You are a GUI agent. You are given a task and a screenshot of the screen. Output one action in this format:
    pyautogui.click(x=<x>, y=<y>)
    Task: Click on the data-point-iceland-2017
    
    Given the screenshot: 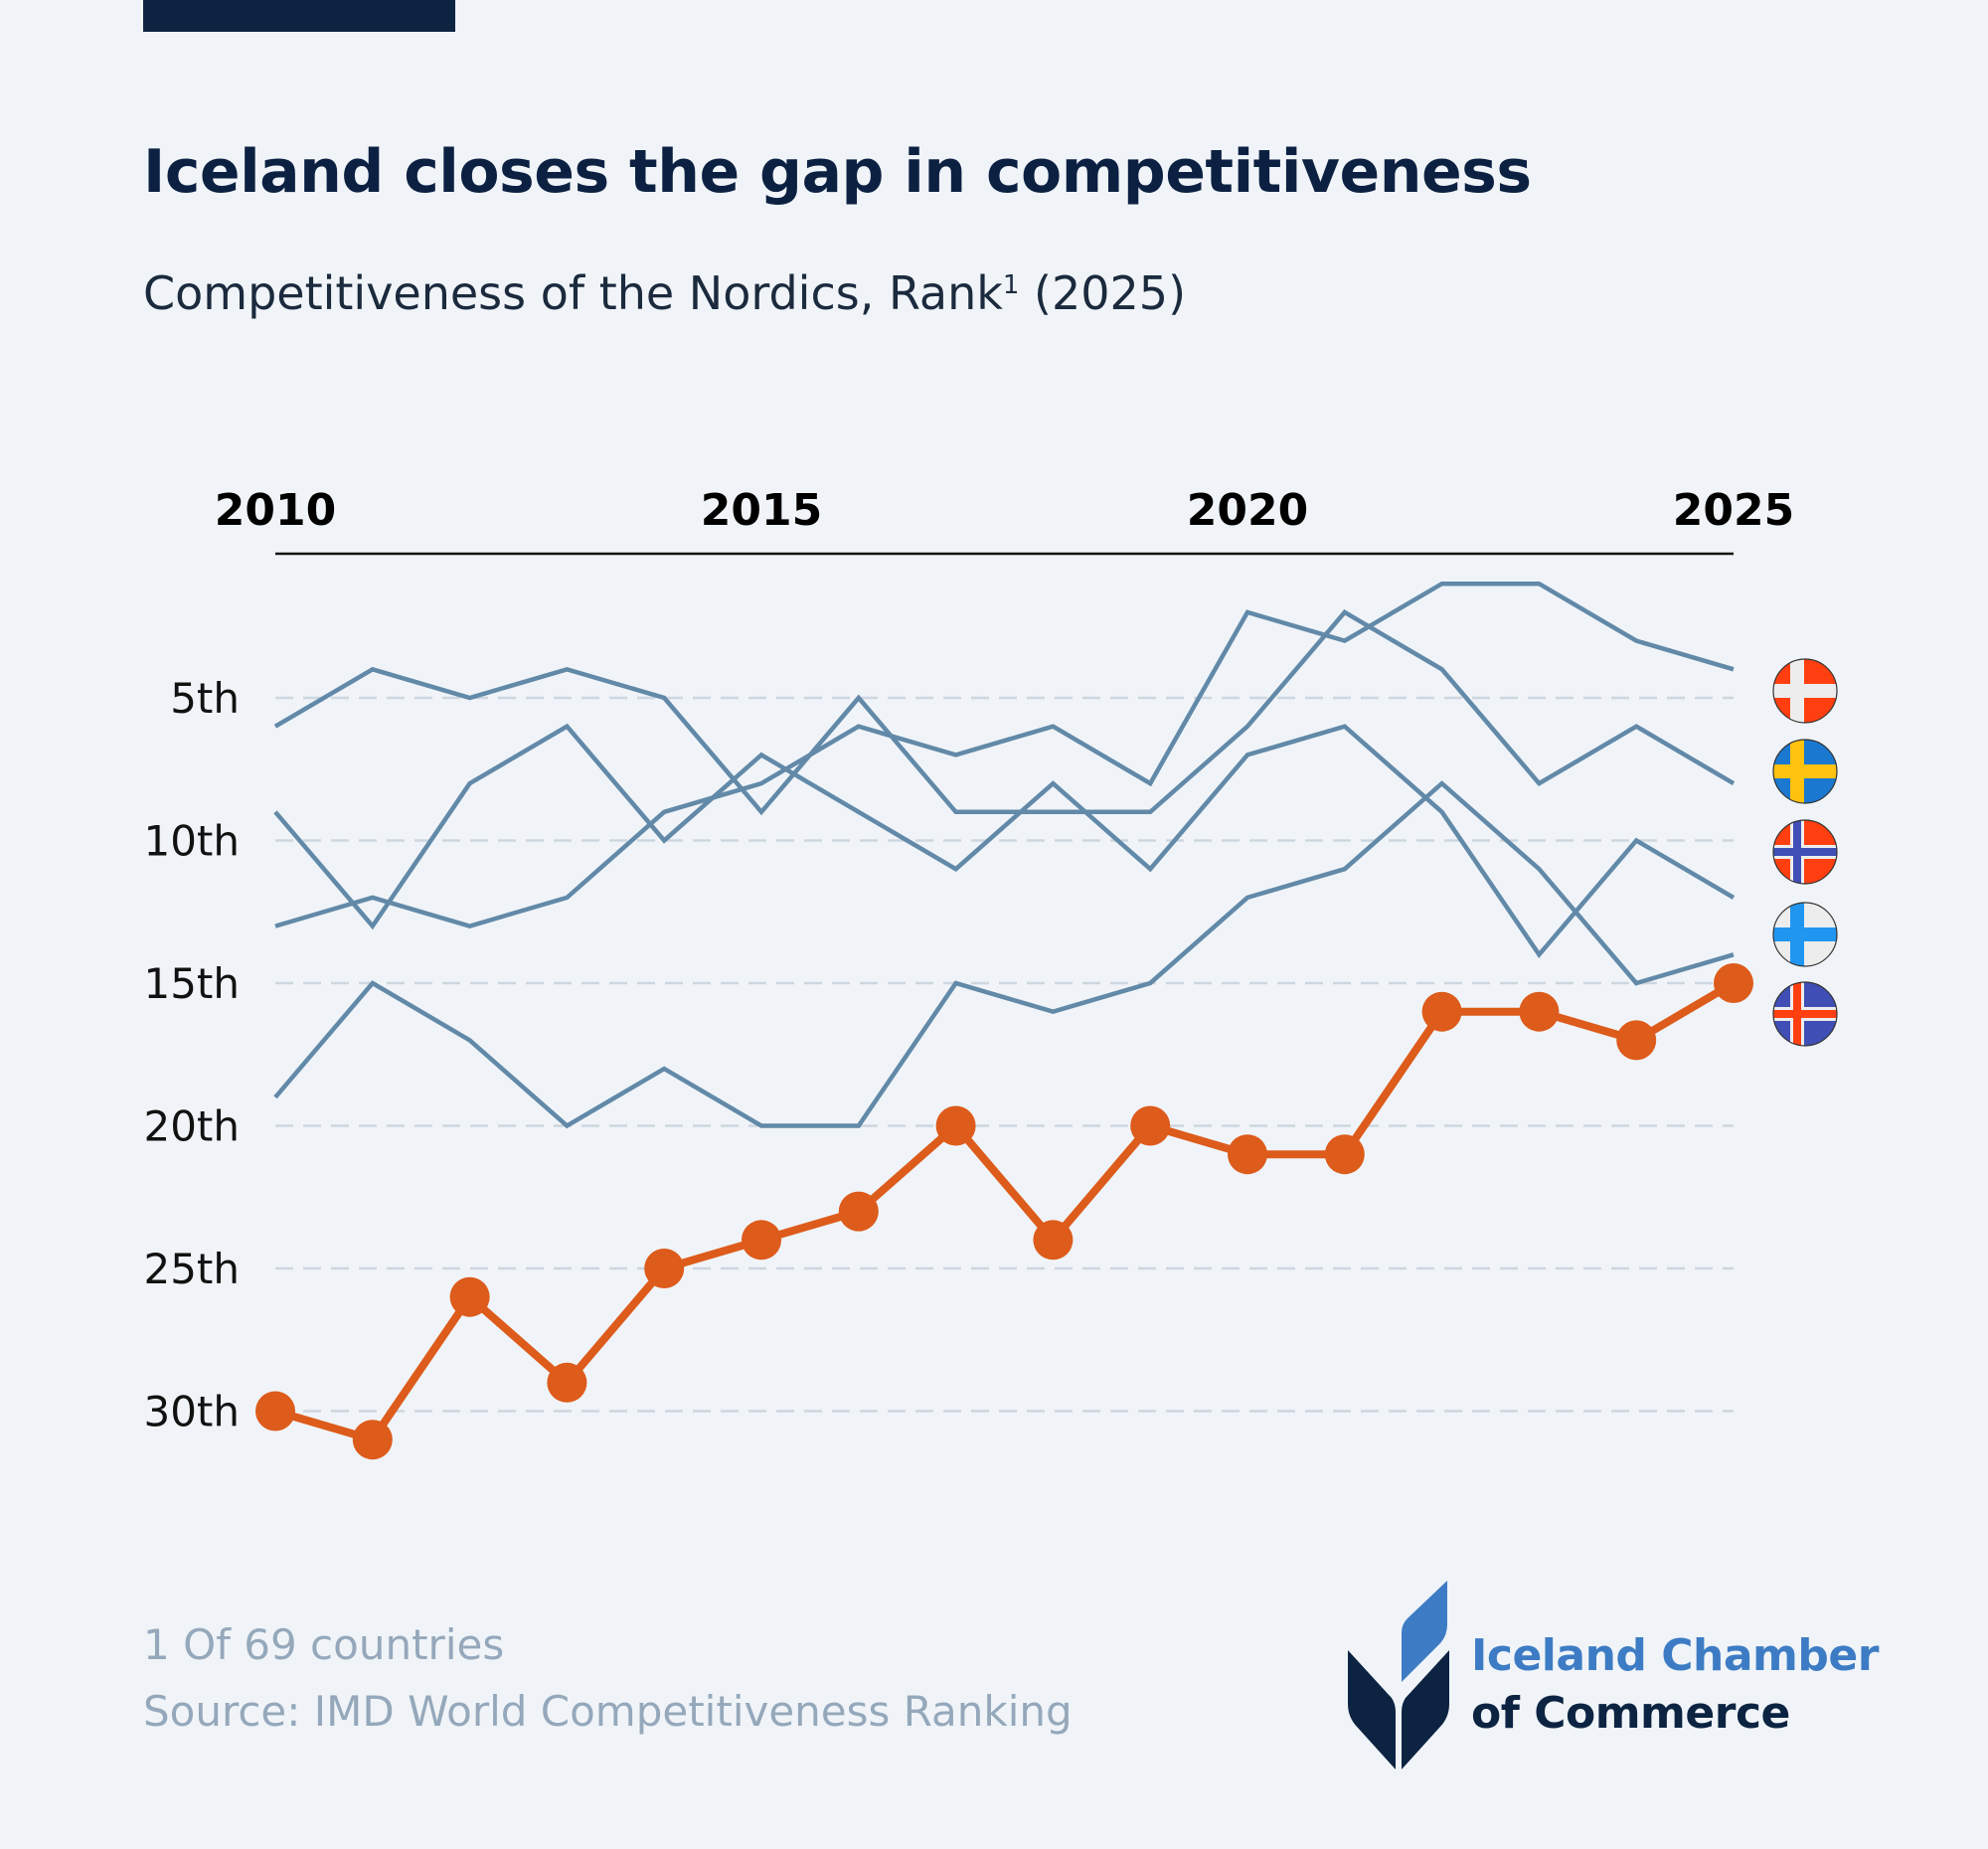 What is the action you would take?
    pyautogui.click(x=955, y=1126)
    